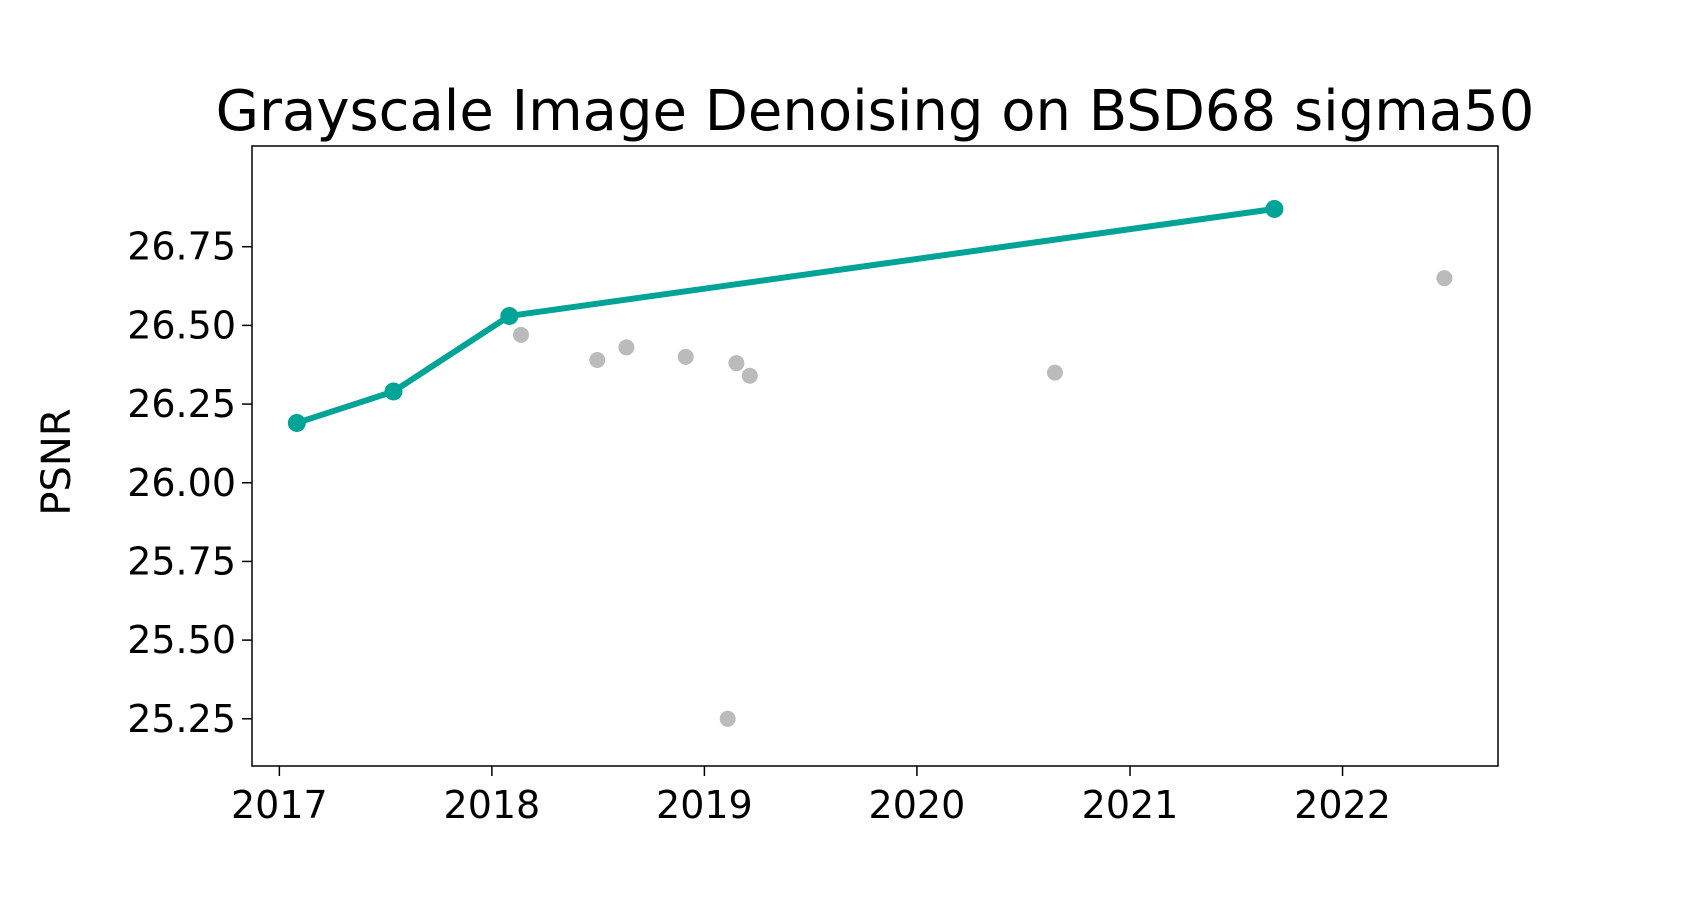  What do you see at coordinates (492, 805) in the screenshot?
I see `x-tick-label: 2018` at bounding box center [492, 805].